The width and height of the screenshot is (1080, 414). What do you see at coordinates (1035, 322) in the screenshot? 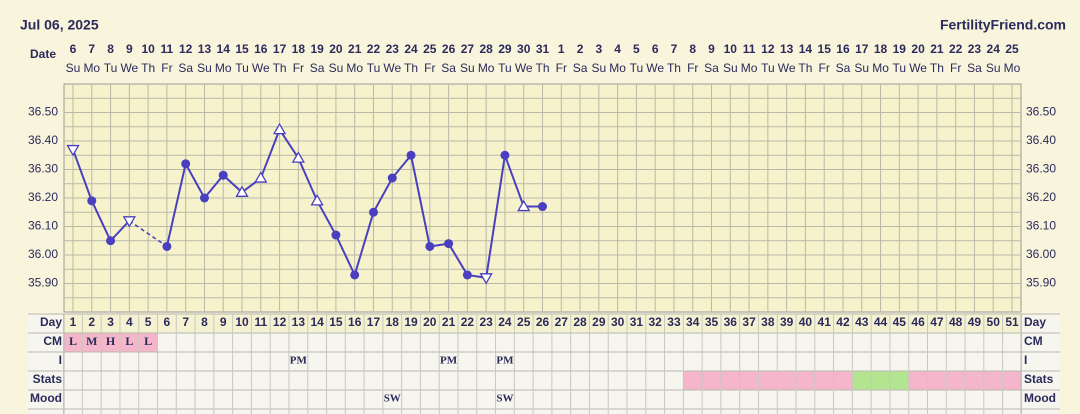
I see `row-label-right: Day` at bounding box center [1035, 322].